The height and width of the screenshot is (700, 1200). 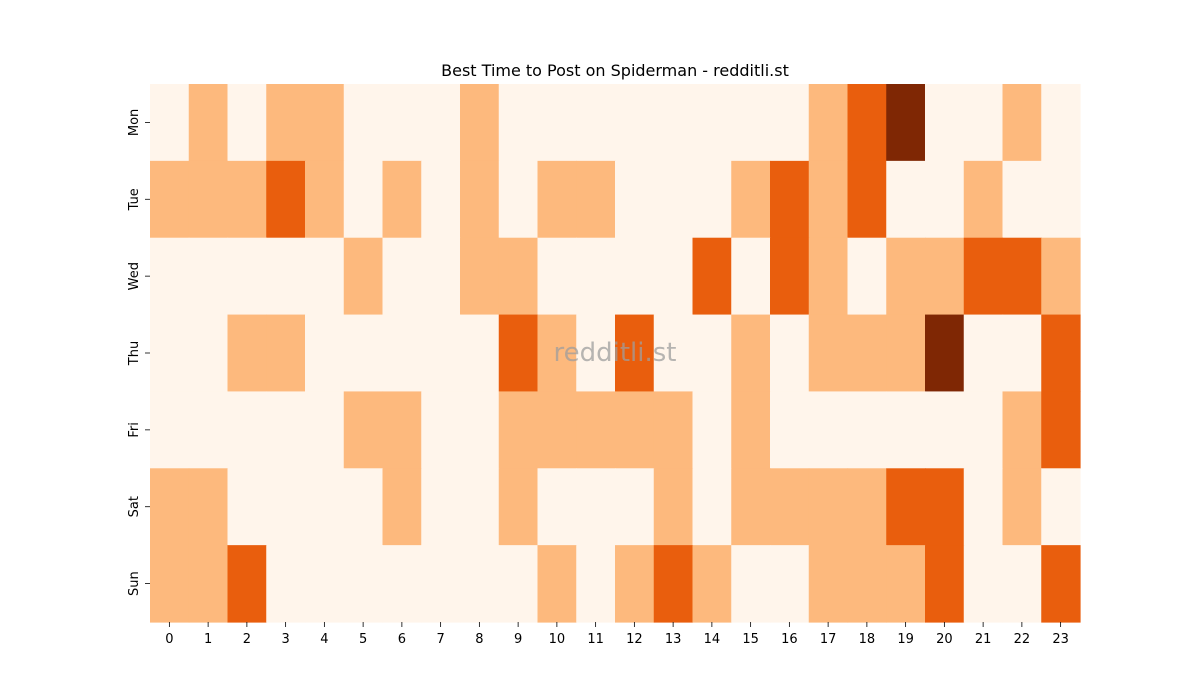 What do you see at coordinates (134, 122) in the screenshot?
I see `y-tick-label: Mon` at bounding box center [134, 122].